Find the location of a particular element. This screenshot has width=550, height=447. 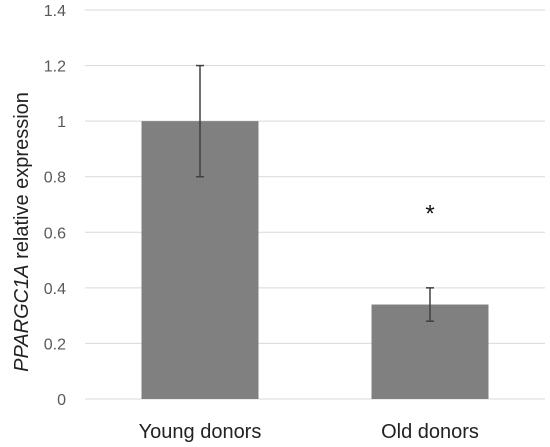

y-tick-label: 1.2 is located at coordinates (55, 67).